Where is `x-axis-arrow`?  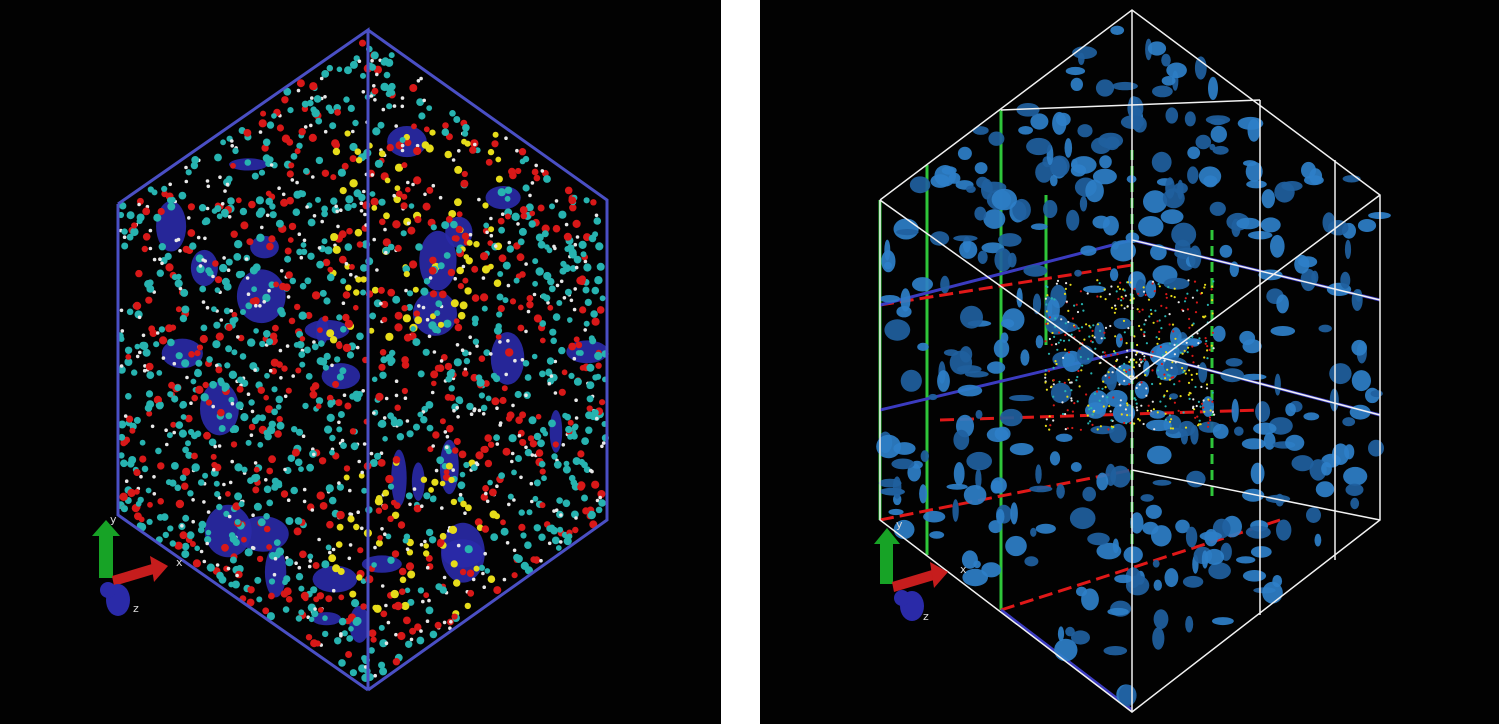 x-axis-arrow is located at coordinates (133, 575).